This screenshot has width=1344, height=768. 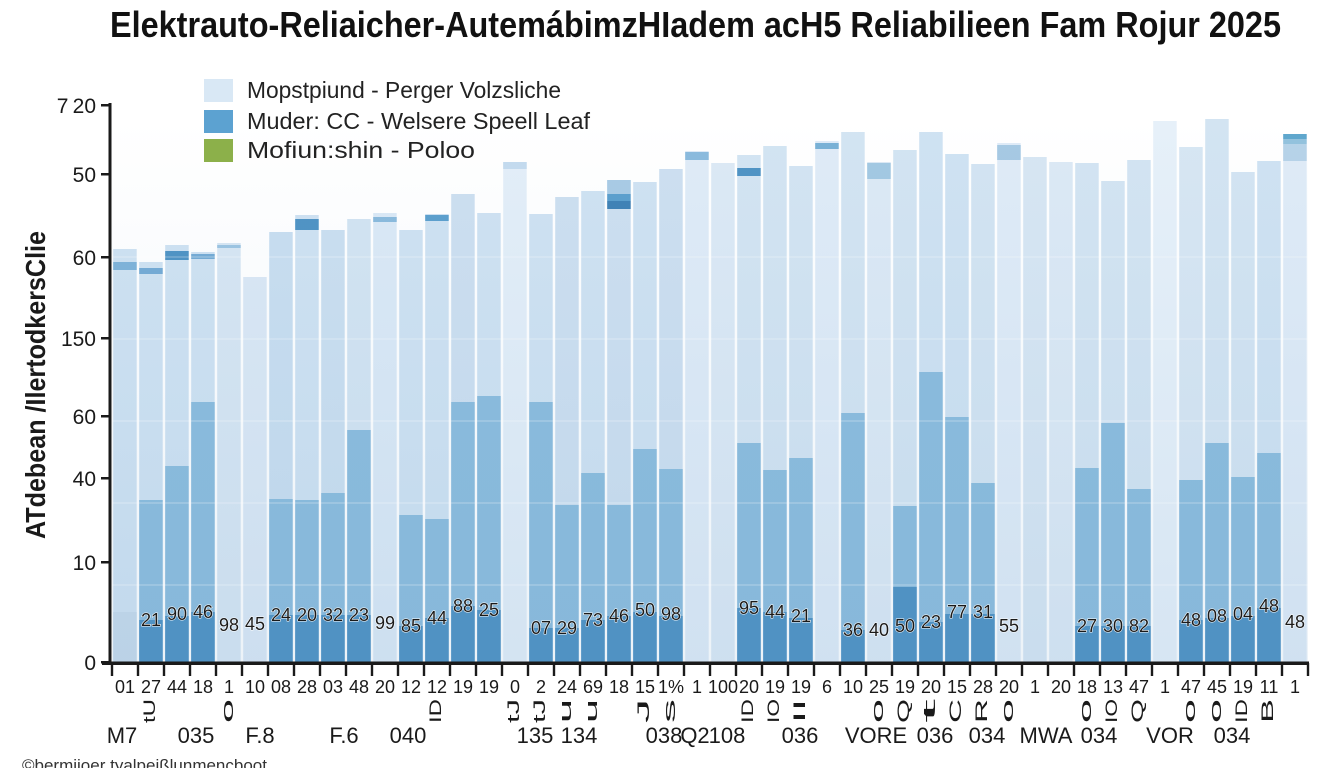 What do you see at coordinates (981, 711) in the screenshot?
I see `svg-text: R` at bounding box center [981, 711].